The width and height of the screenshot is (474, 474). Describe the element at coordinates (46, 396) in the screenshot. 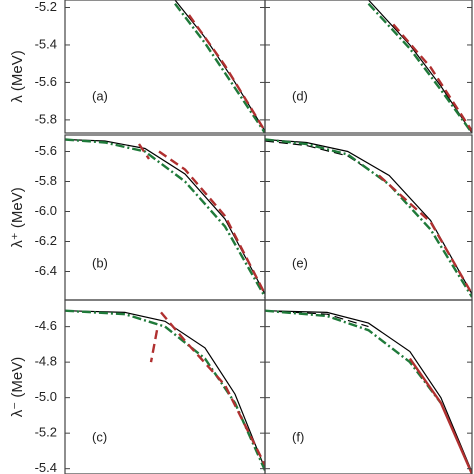

I see `y-tick-label: -5.0` at that location.